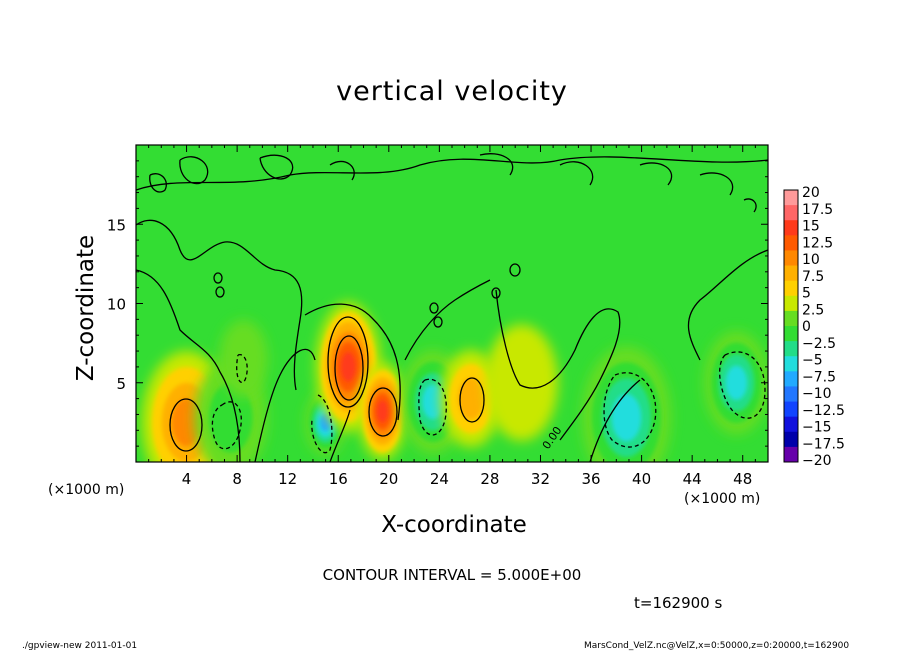 The width and height of the screenshot is (904, 654). What do you see at coordinates (819, 377) in the screenshot?
I see `colorbar-tick-label: −7.5` at bounding box center [819, 377].